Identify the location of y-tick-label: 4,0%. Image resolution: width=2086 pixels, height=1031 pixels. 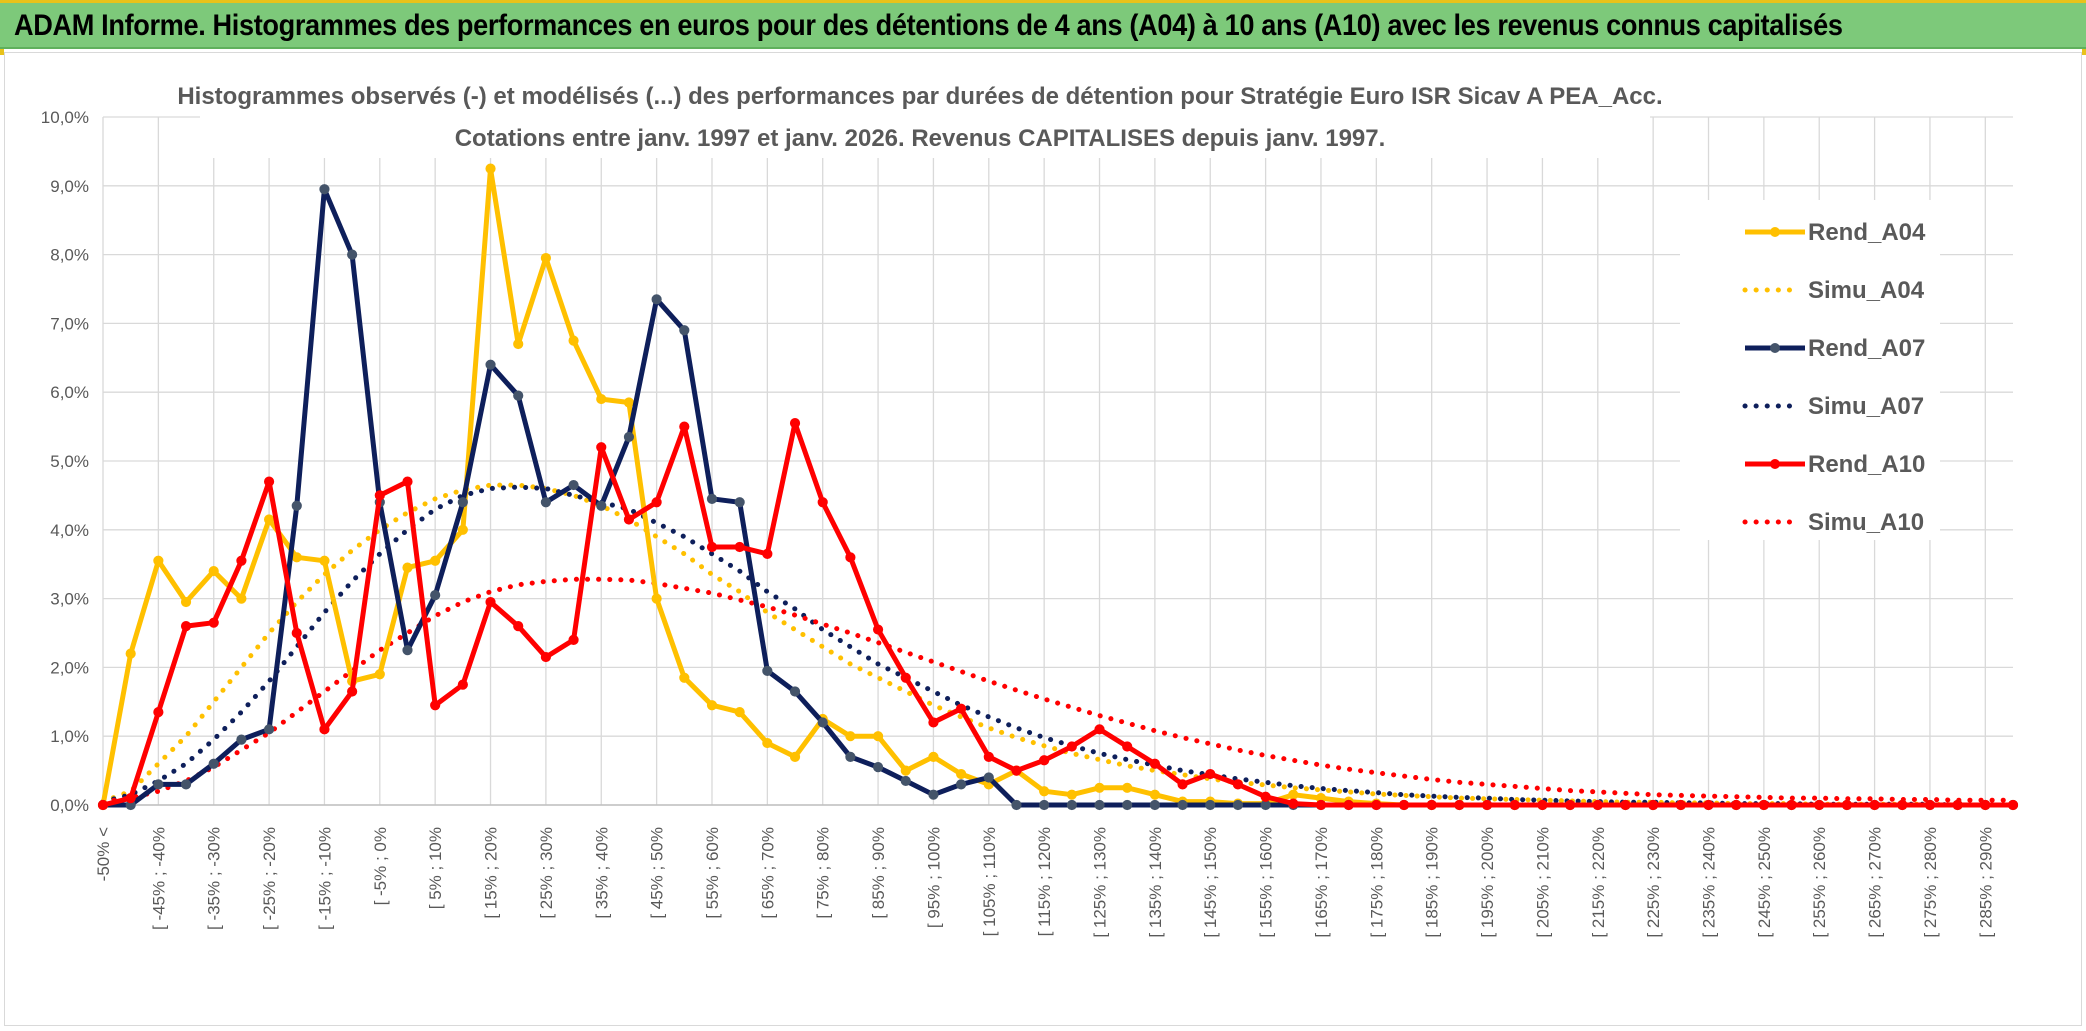
(69, 530).